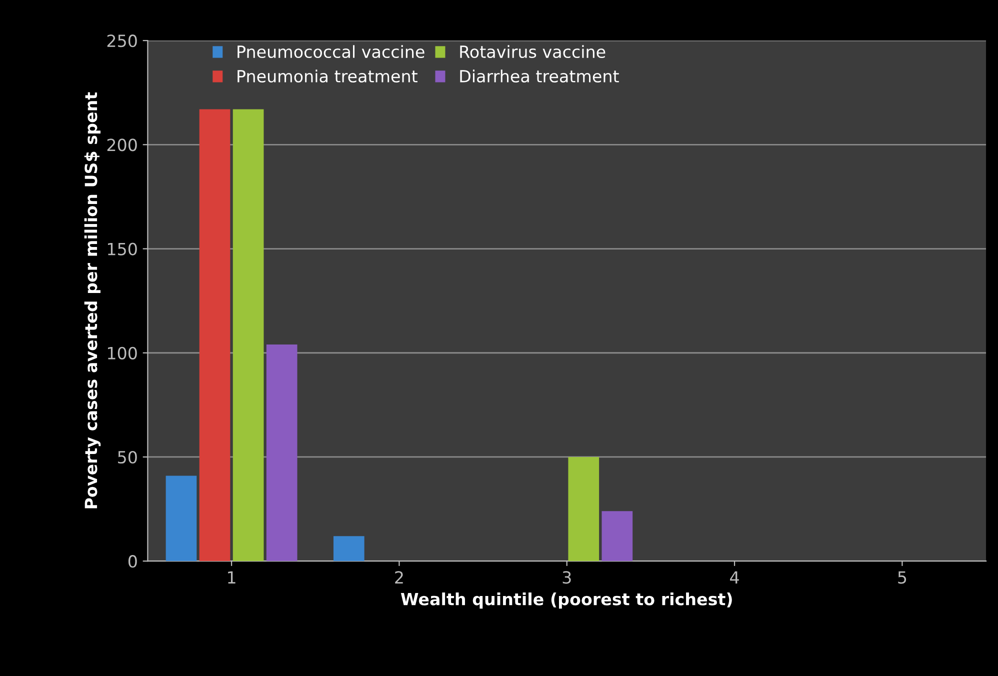 The width and height of the screenshot is (998, 676). Describe the element at coordinates (566, 600) in the screenshot. I see `x-axis-title: Wealth quintile (poorest to richest)` at that location.